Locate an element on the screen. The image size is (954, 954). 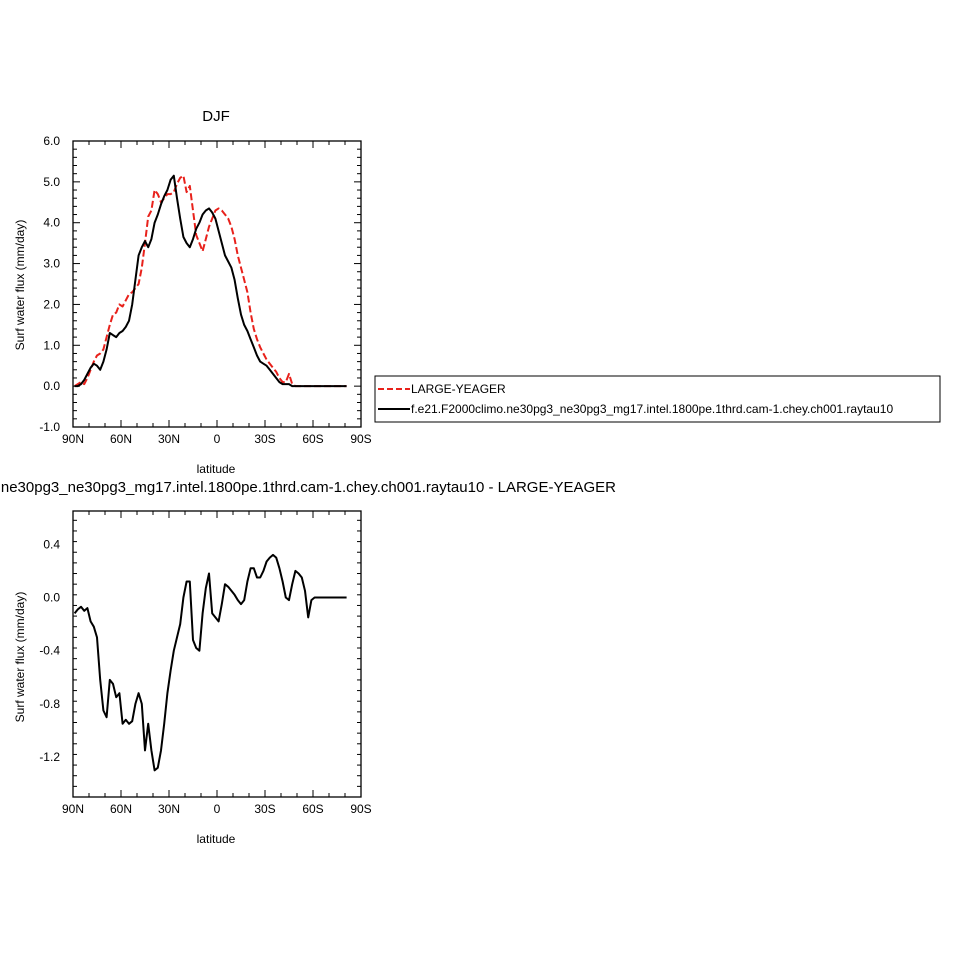
top-x-tick-label: 30N is located at coordinates (169, 439).